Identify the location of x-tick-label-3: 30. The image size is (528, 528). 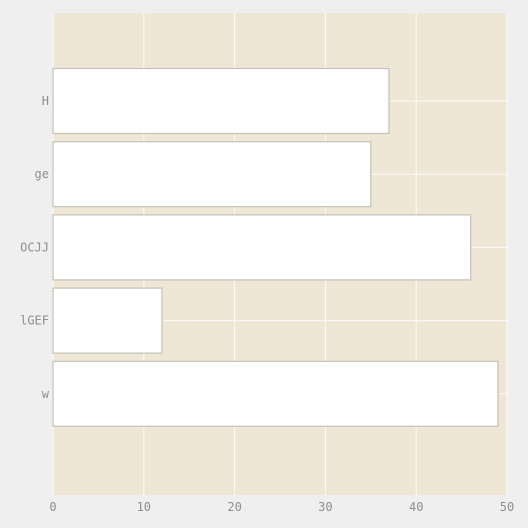
(325, 507).